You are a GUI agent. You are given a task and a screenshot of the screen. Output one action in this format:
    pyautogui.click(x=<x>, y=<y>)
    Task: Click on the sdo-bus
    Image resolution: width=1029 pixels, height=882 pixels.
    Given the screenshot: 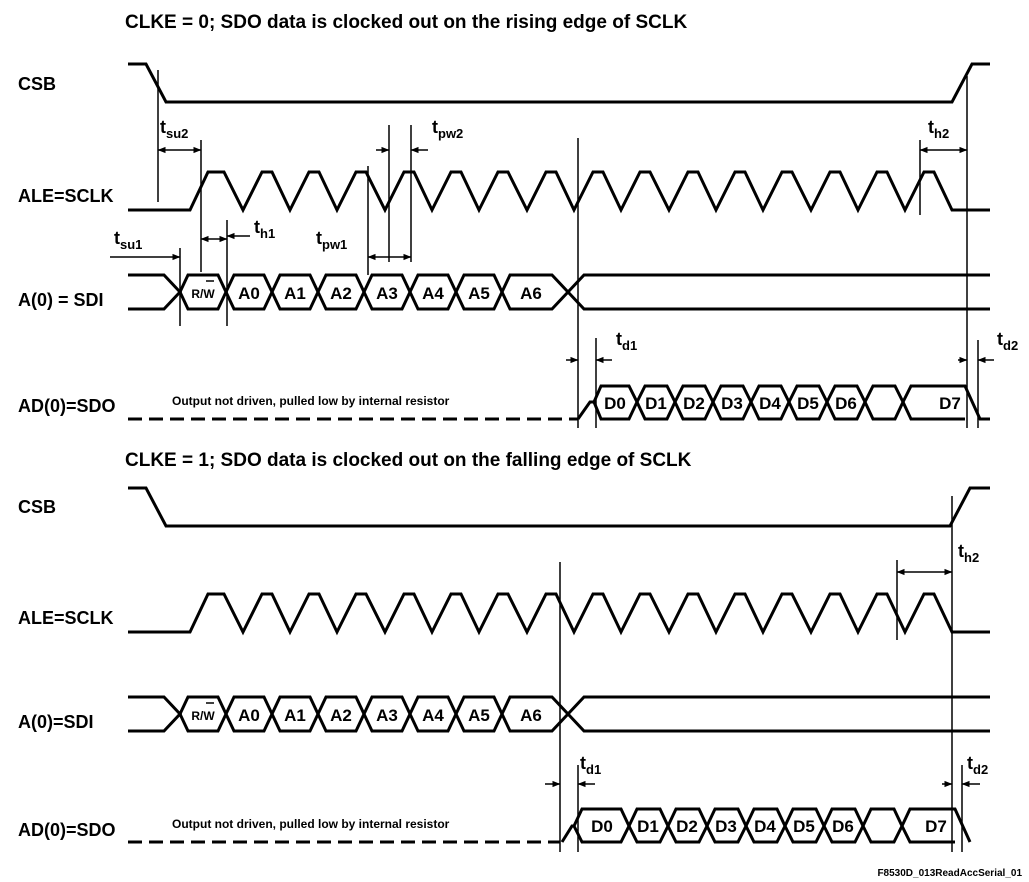 What is the action you would take?
    pyautogui.click(x=766, y=825)
    